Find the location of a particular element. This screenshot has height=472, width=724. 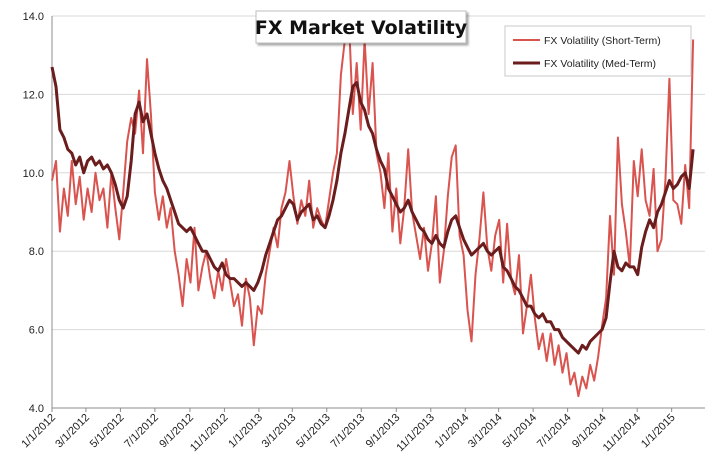

y-tick-label: 10.0 is located at coordinates (33, 174).